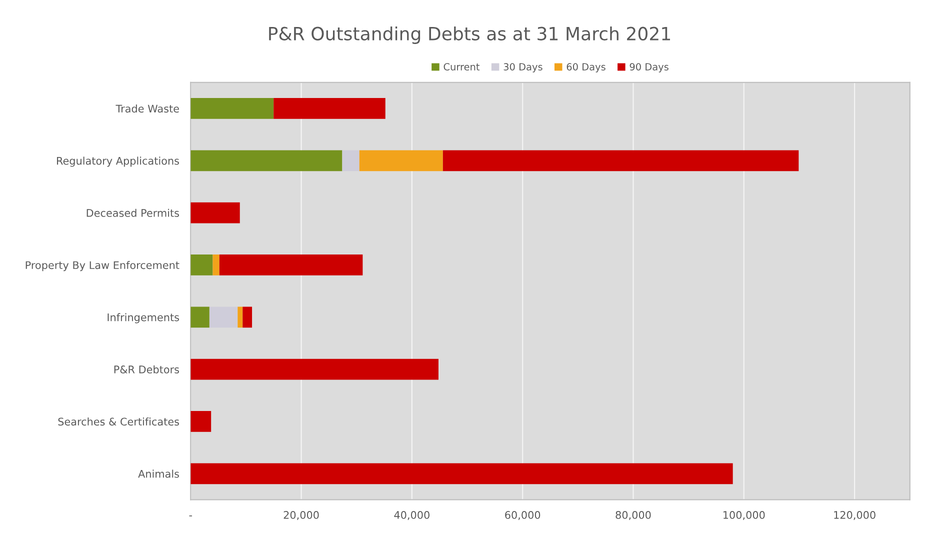  Describe the element at coordinates (158, 474) in the screenshot. I see `y-tick-label: Animals` at that location.